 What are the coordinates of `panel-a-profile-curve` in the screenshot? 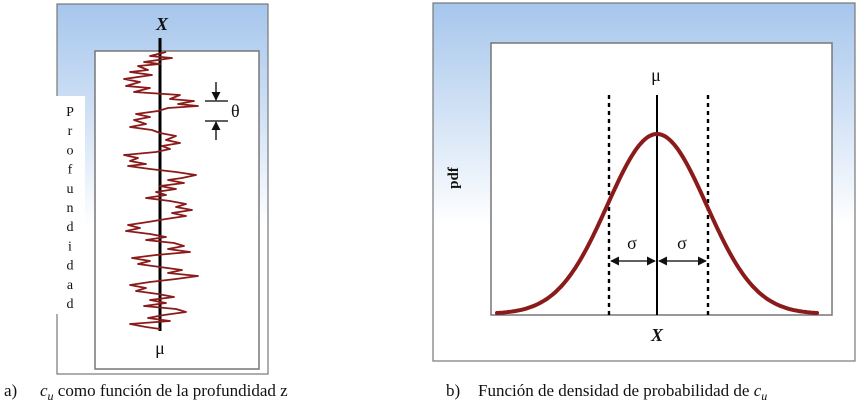 It's located at (161, 190).